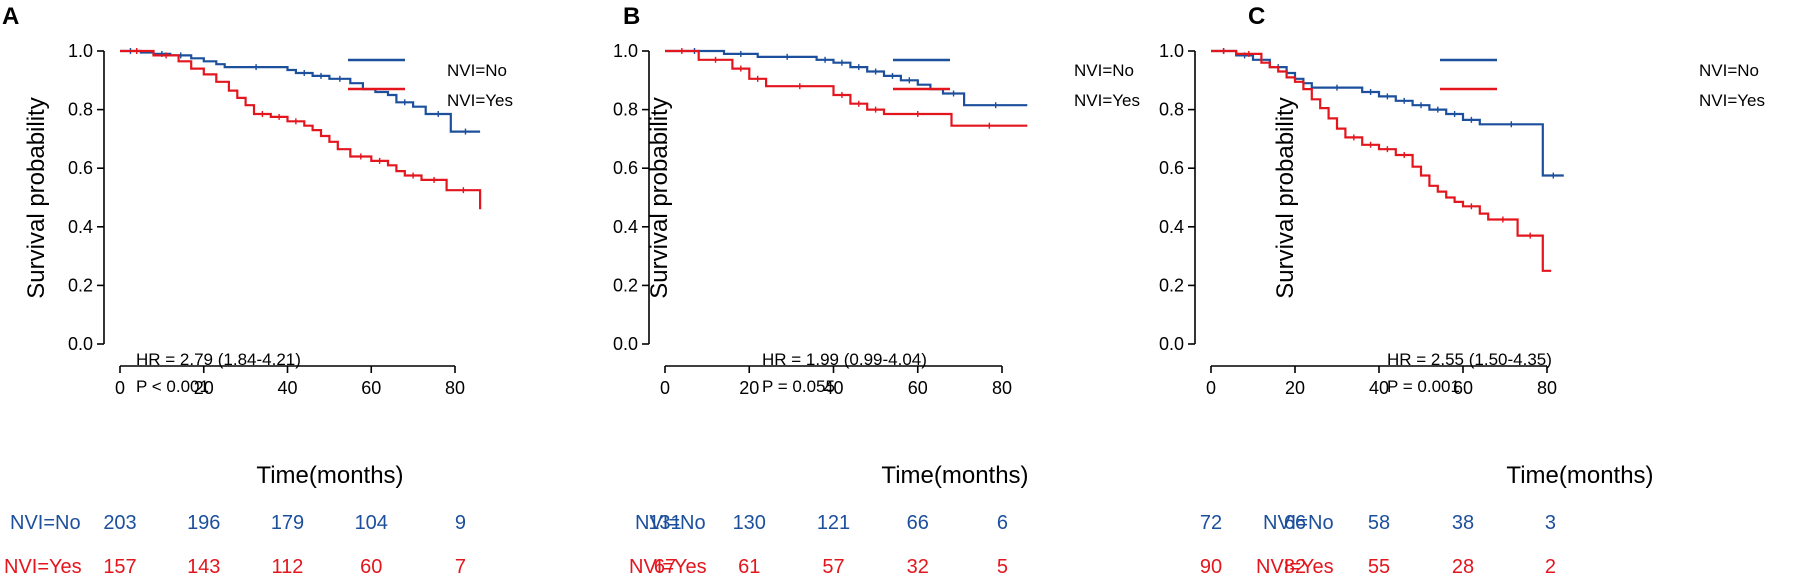  Describe the element at coordinates (664, 523) in the screenshot. I see `risk-value-no: 131` at that location.